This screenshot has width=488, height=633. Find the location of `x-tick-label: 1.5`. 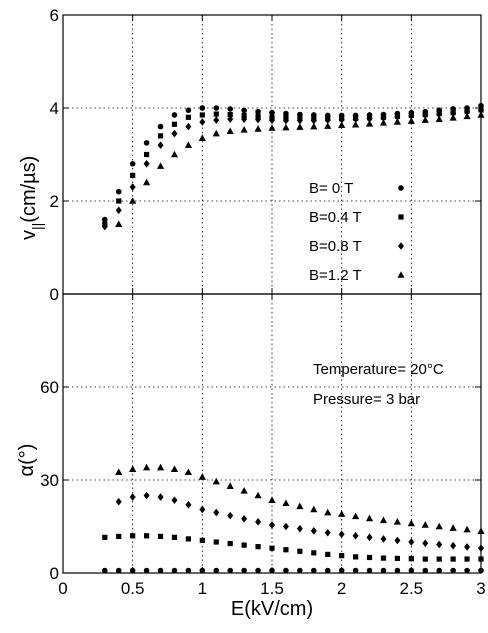

x-tick-label: 1.5 is located at coordinates (272, 588).